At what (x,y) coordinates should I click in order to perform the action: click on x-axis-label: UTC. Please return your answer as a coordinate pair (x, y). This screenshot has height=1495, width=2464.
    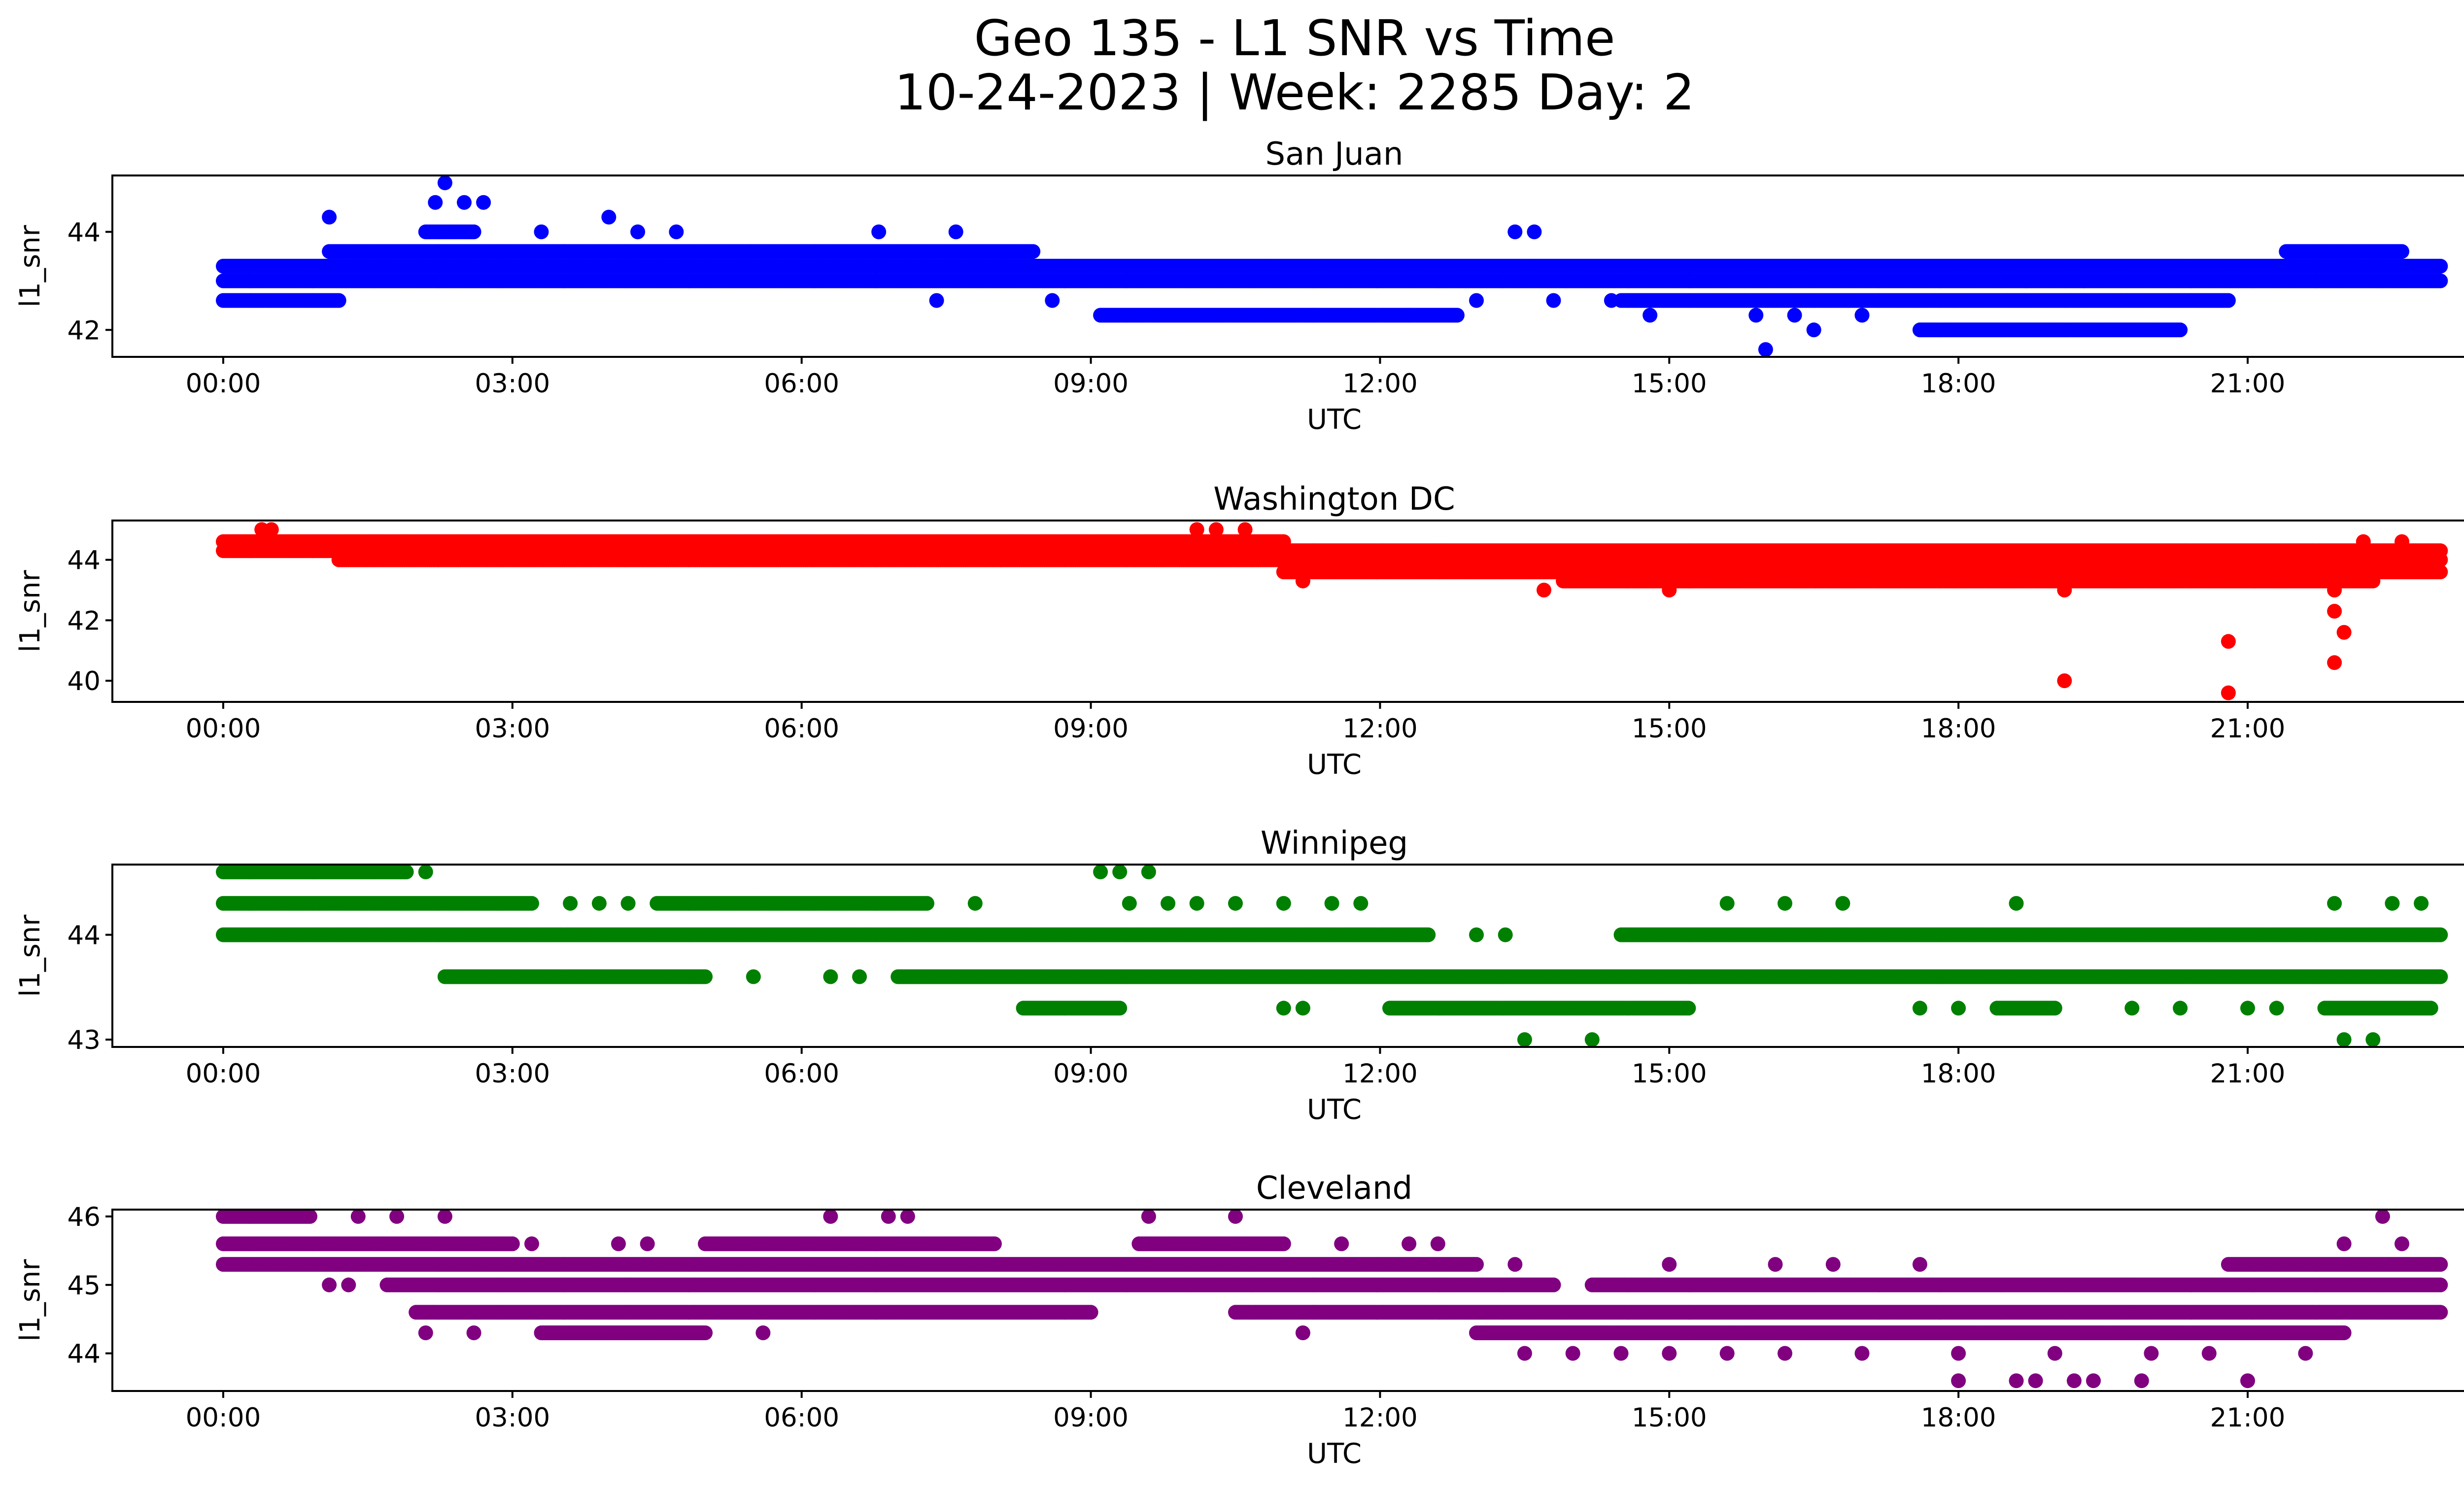
    Looking at the image, I should click on (1334, 420).